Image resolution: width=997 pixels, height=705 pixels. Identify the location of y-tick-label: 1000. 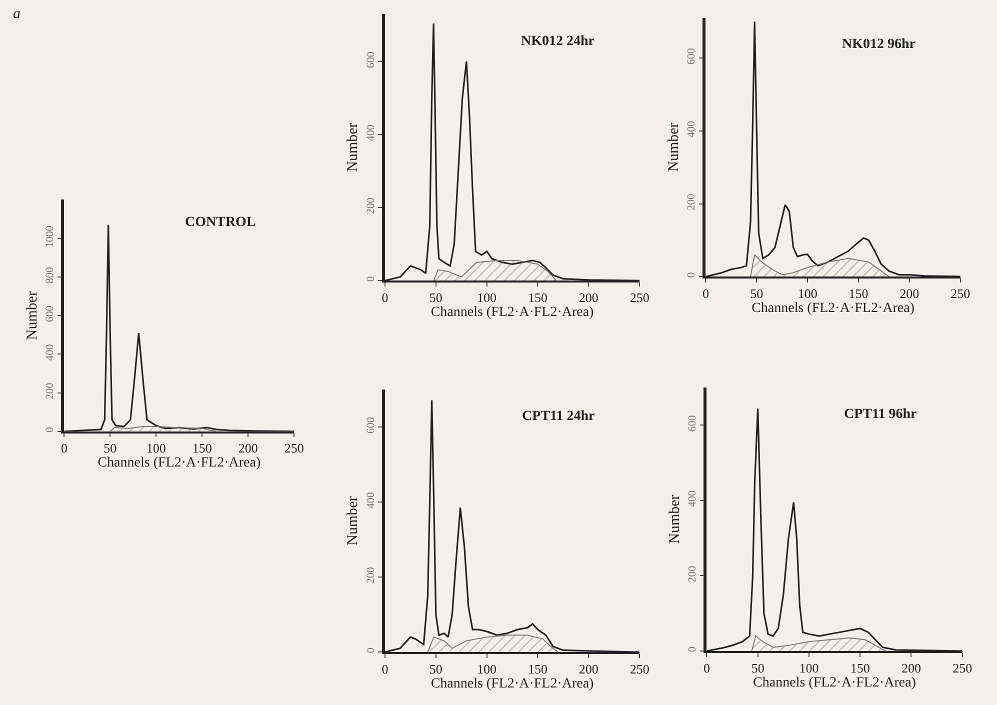
(50, 236).